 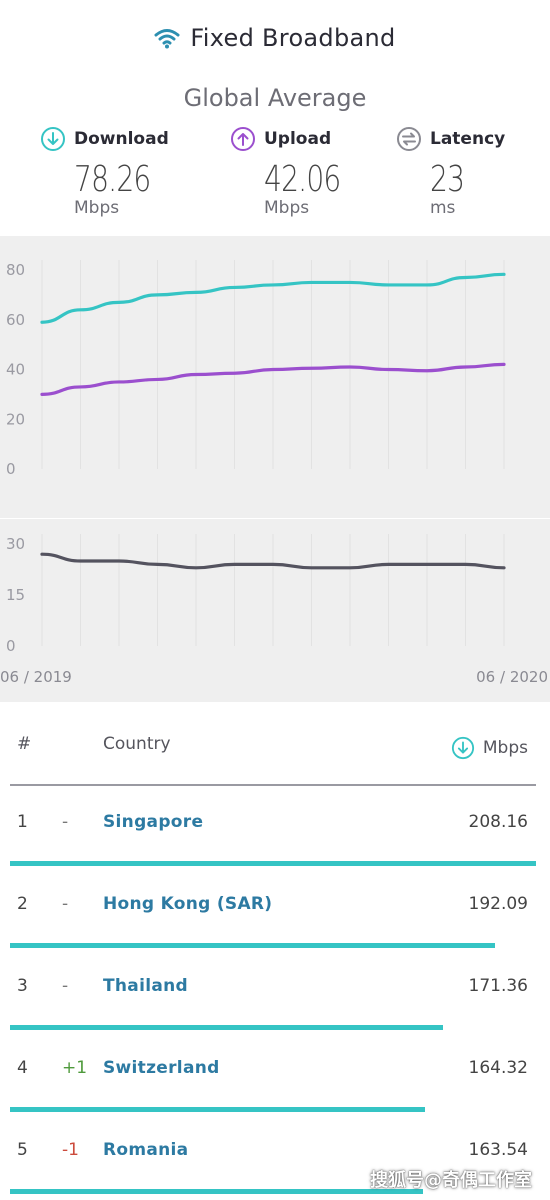 I want to click on watermark: 搜狐号@奇偶工作室, so click(x=451, y=1180).